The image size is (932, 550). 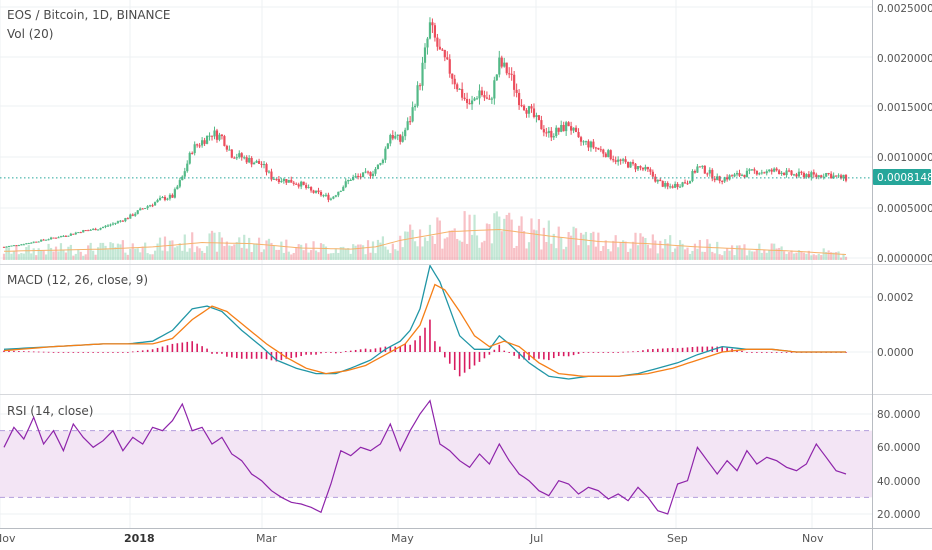 What do you see at coordinates (50, 411) in the screenshot?
I see `rsi-legend: RSI (14, close)` at bounding box center [50, 411].